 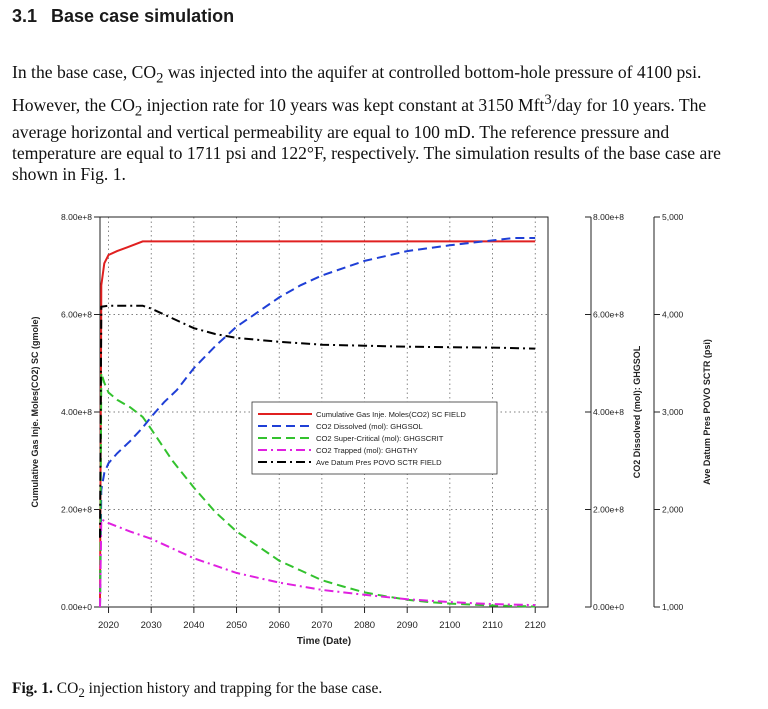 What do you see at coordinates (81, 693) in the screenshot?
I see `caption-sub: 2` at bounding box center [81, 693].